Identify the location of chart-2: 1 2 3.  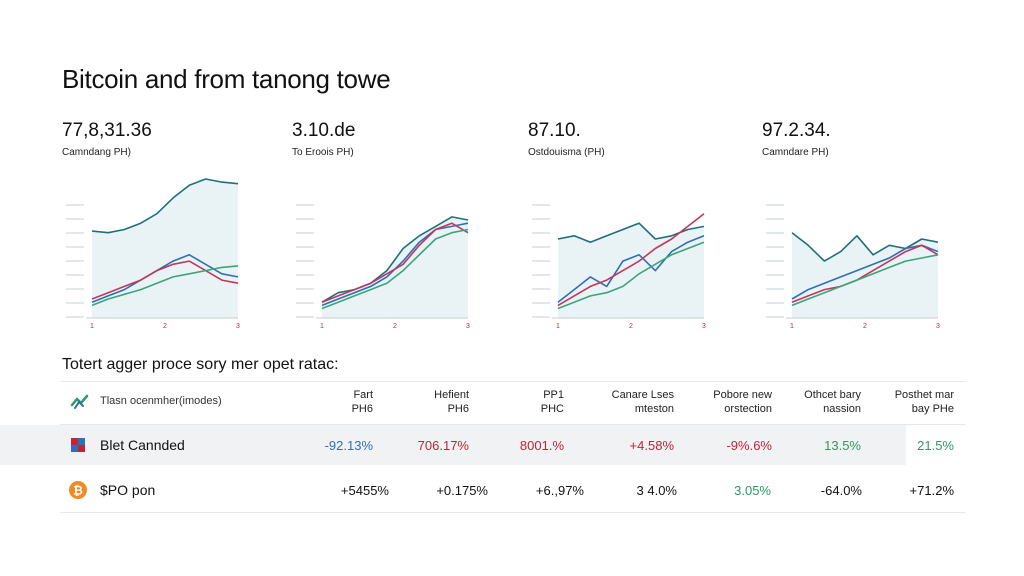
(383, 267).